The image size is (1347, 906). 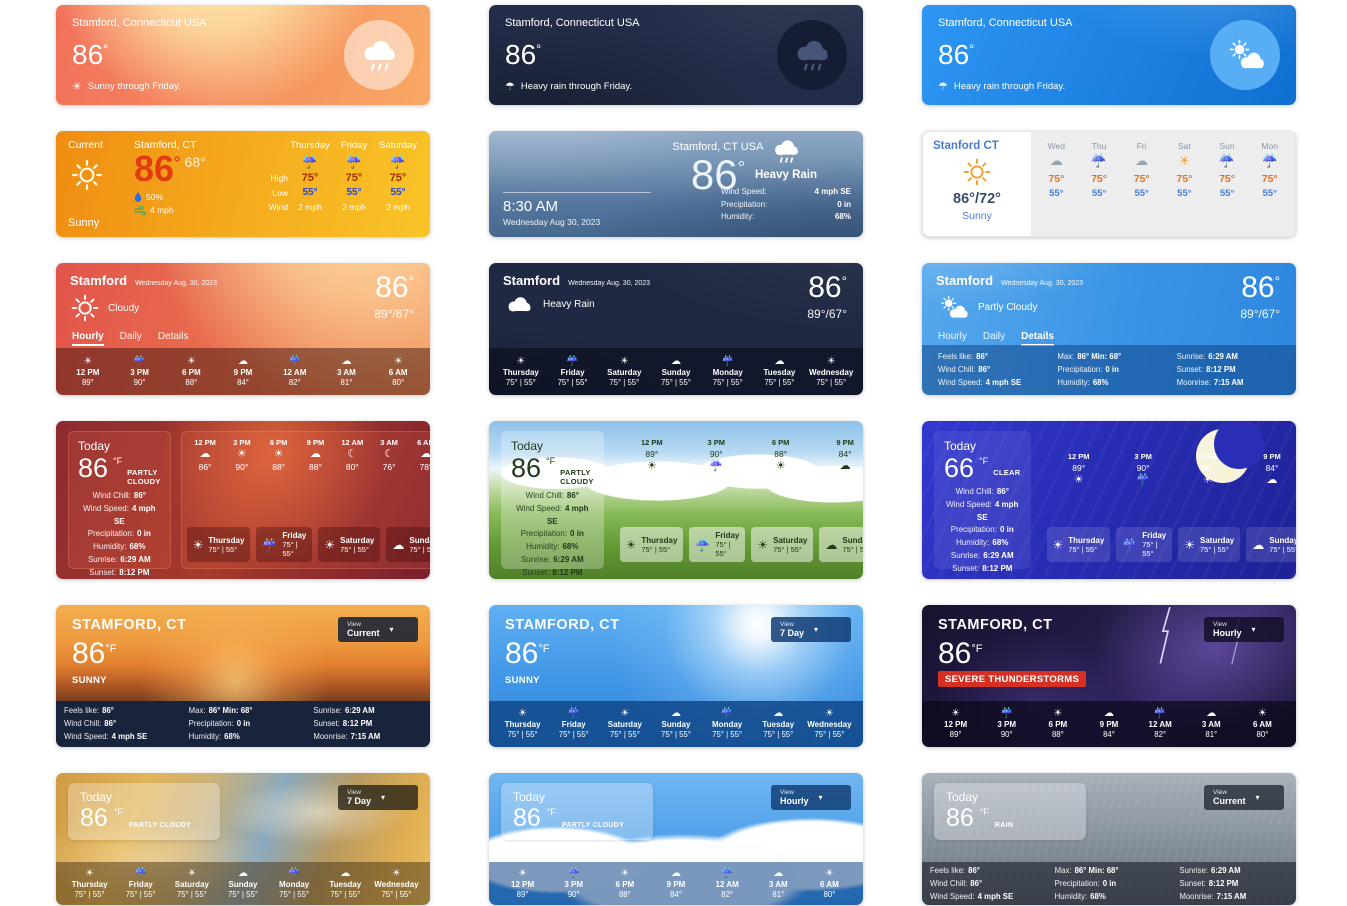 What do you see at coordinates (1227, 146) in the screenshot?
I see `day-label: Sun` at bounding box center [1227, 146].